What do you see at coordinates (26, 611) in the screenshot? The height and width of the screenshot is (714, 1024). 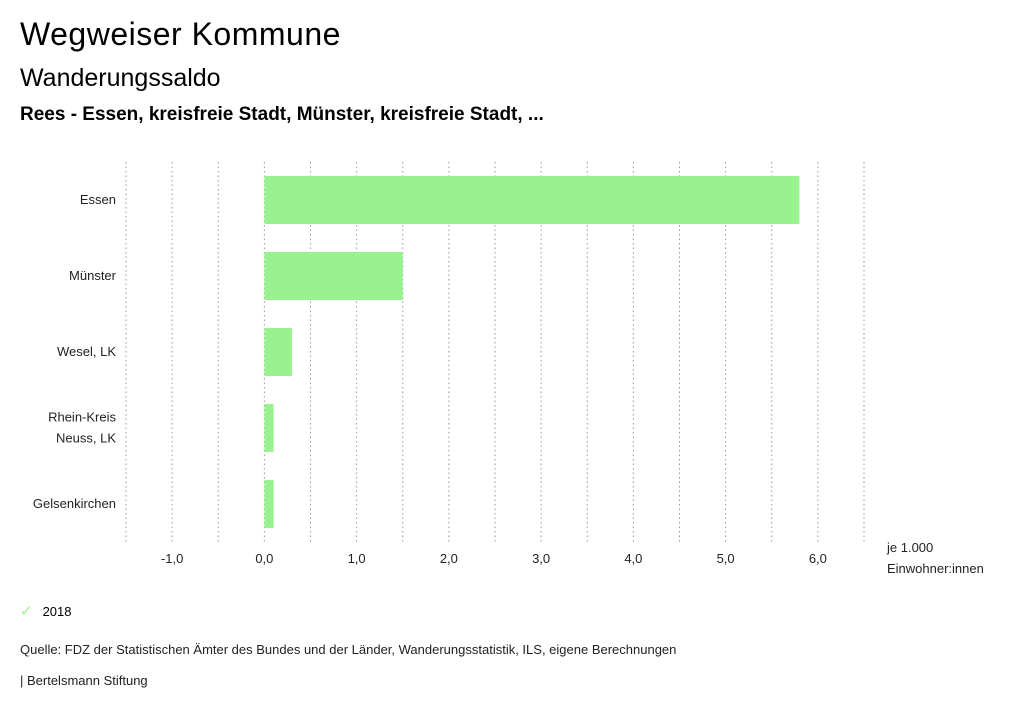 I see `check-icon: ✓` at bounding box center [26, 611].